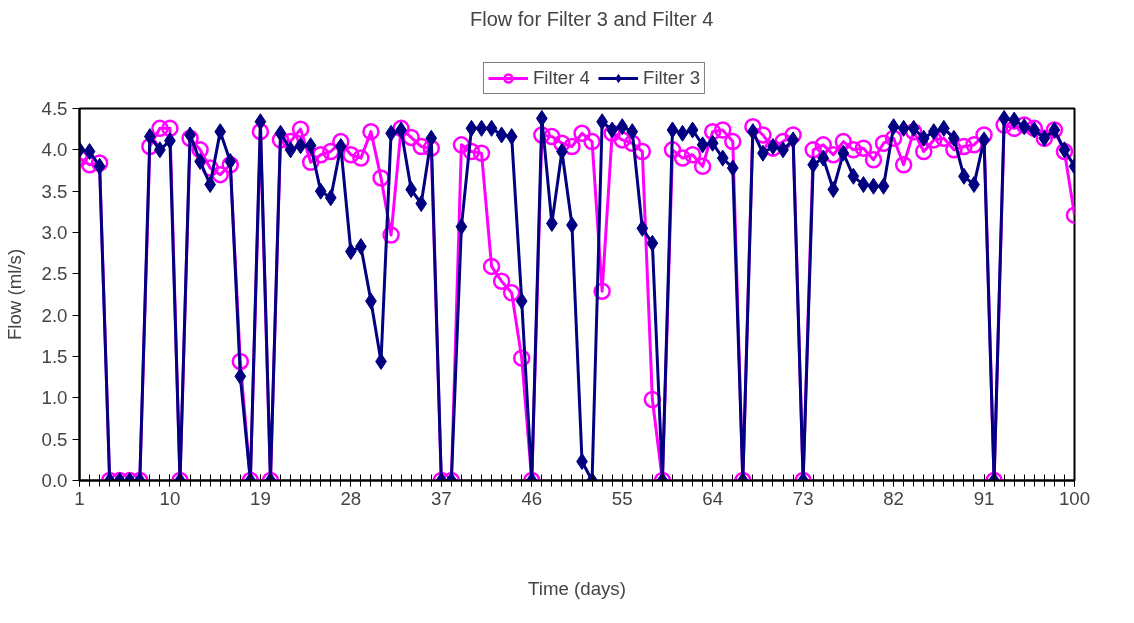 This screenshot has height=623, width=1134. I want to click on x-tick-label: 64, so click(713, 498).